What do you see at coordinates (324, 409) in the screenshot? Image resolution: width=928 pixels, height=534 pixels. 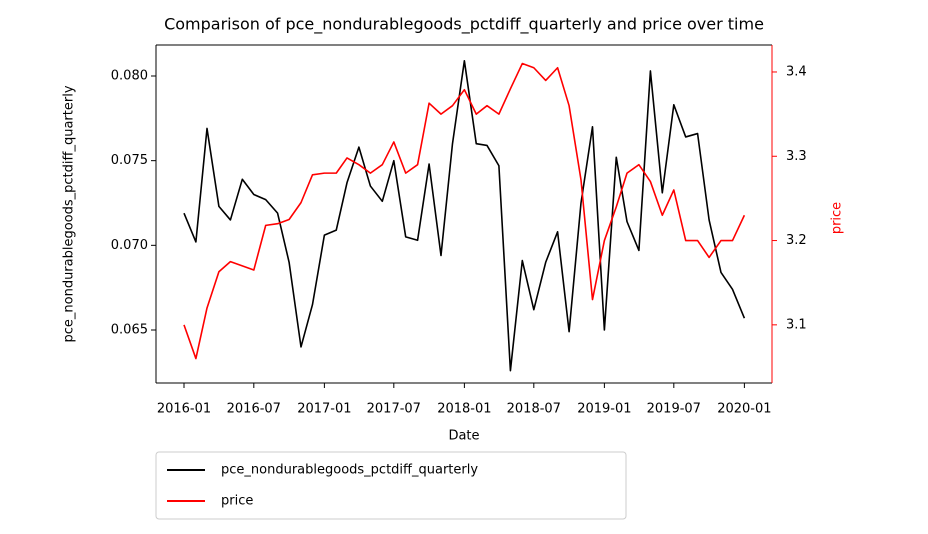 I see `x-tick-label: 2017-01` at bounding box center [324, 409].